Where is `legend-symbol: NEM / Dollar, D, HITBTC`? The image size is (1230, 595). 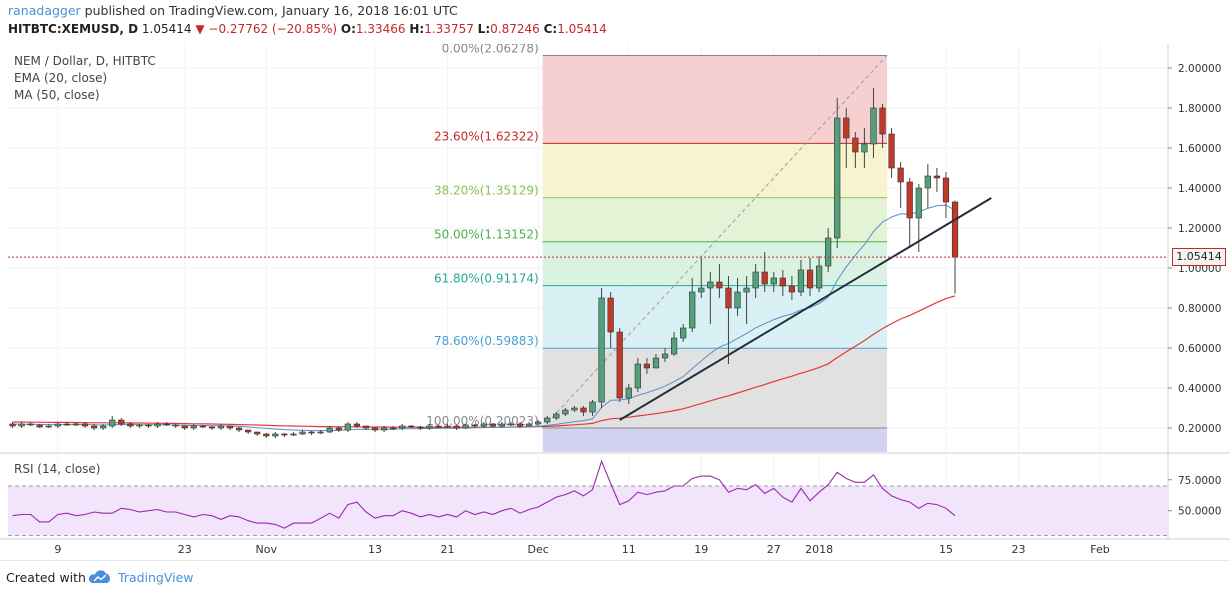
legend-symbol: NEM / Dollar, D, HITBTC is located at coordinates (85, 61).